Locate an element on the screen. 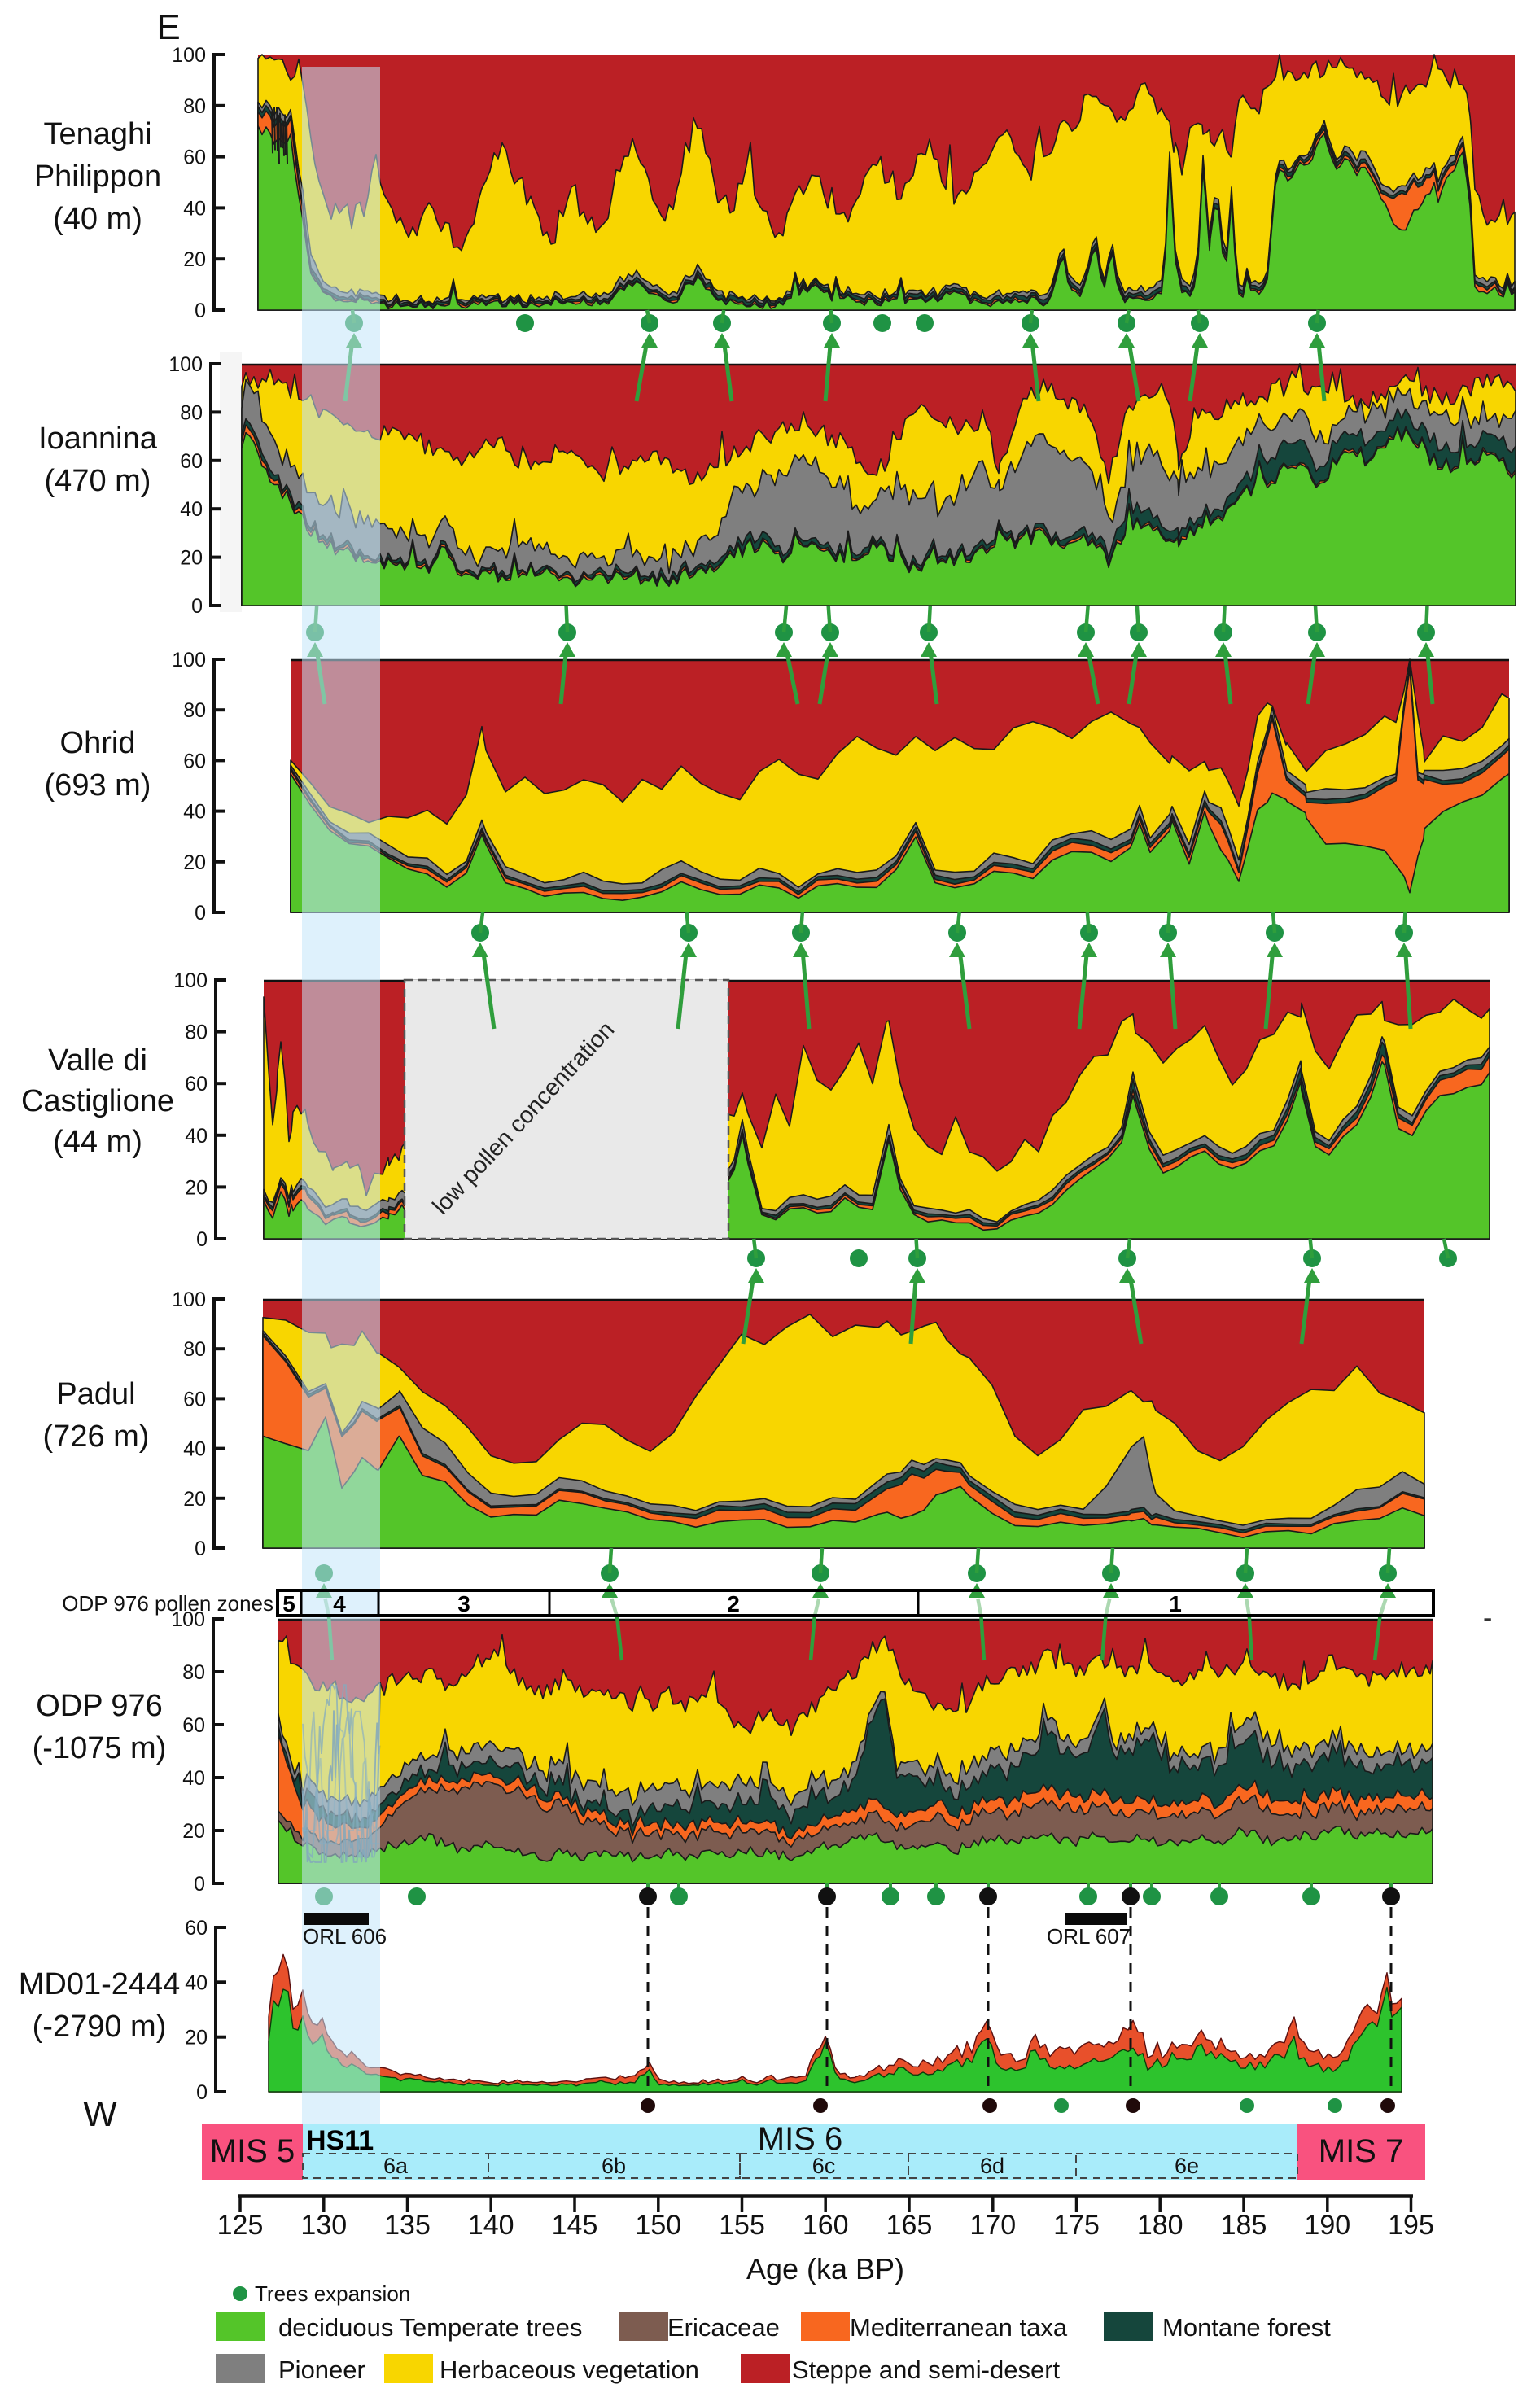  svg-text: 180 is located at coordinates (1160, 2226).